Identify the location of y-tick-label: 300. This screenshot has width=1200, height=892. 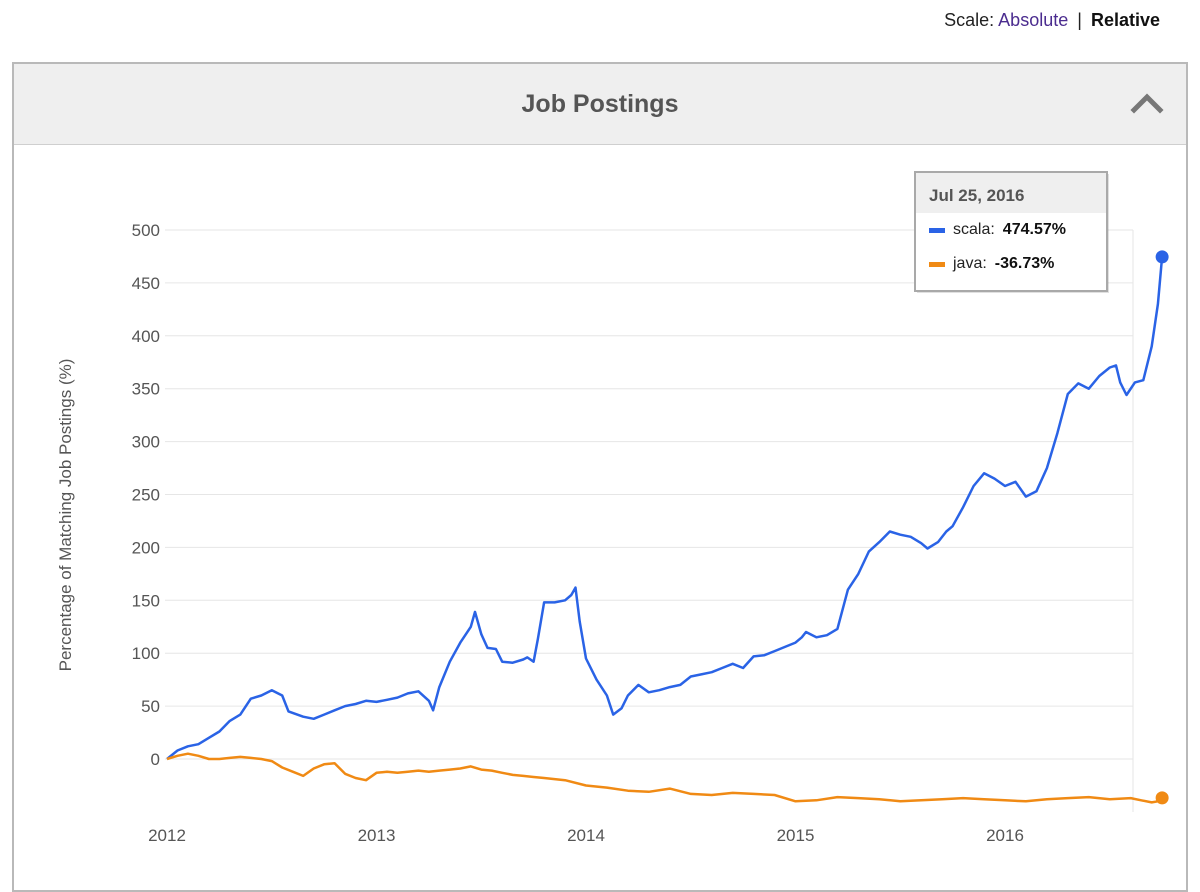
(146, 442).